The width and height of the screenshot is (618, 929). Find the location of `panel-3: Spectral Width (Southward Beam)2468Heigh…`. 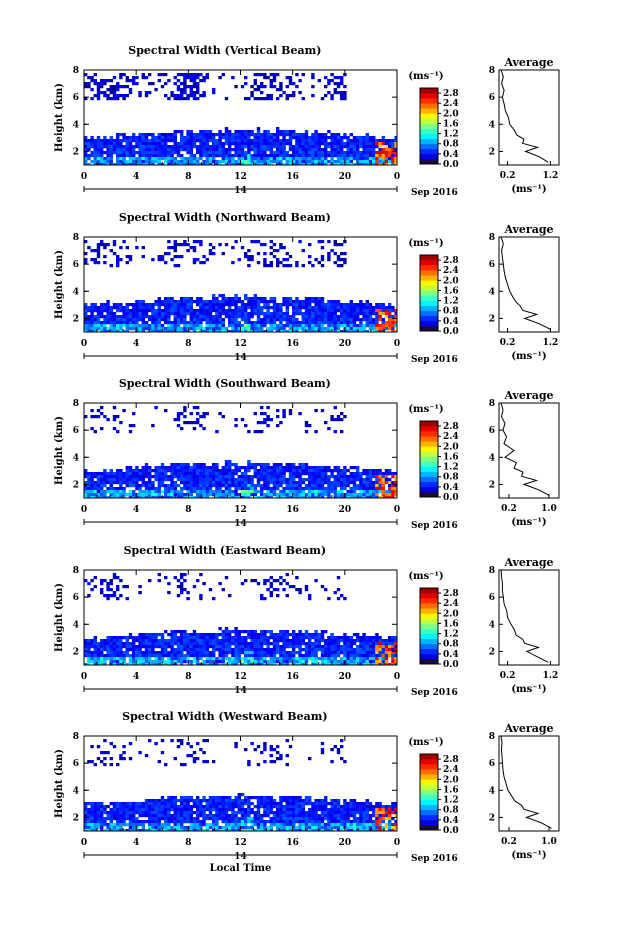

panel-3: Spectral Width (Southward Beam)2468Heigh… is located at coordinates (307, 454).